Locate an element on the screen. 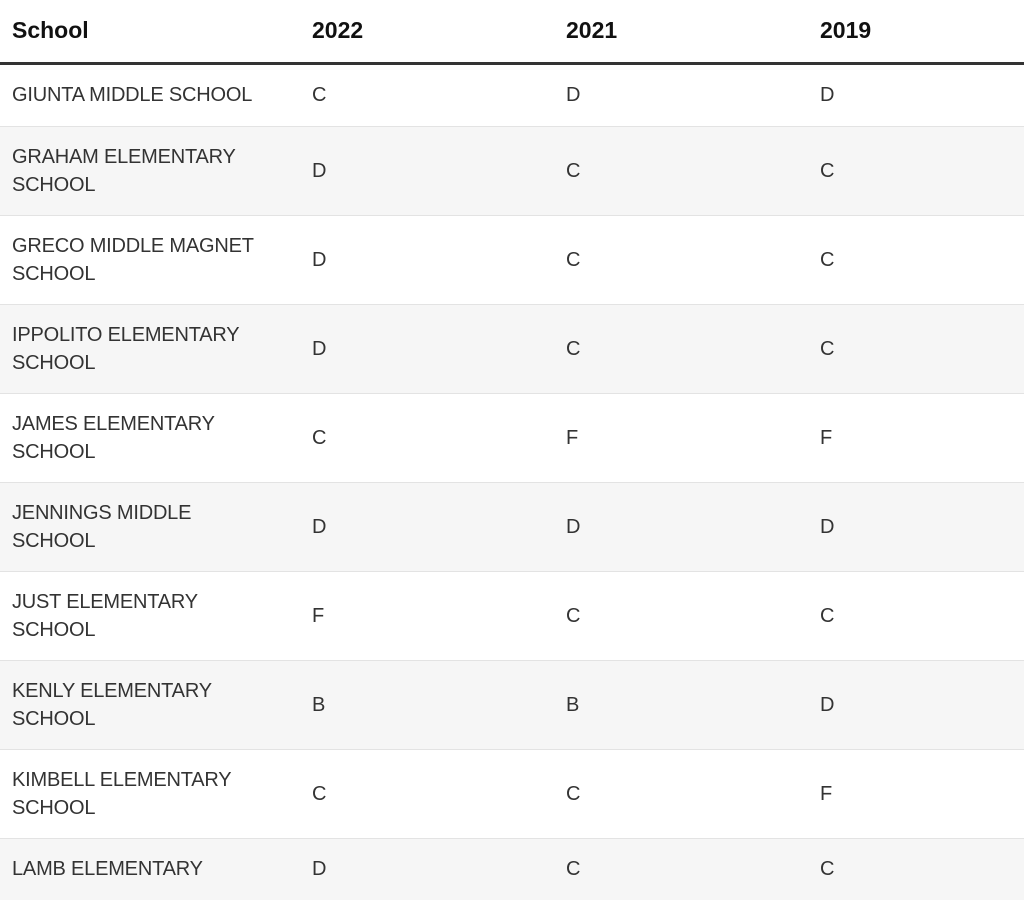 The image size is (1024, 903). table-row: GRECO MIDDLE MAGNET SCHOOL D C C is located at coordinates (512, 260).